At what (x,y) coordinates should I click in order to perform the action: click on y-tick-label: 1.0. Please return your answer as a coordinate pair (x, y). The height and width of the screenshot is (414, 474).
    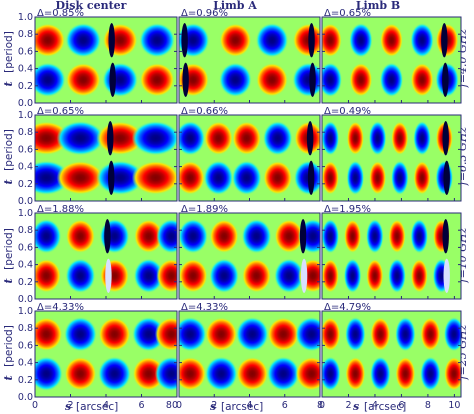
    Looking at the image, I should click on (25, 213).